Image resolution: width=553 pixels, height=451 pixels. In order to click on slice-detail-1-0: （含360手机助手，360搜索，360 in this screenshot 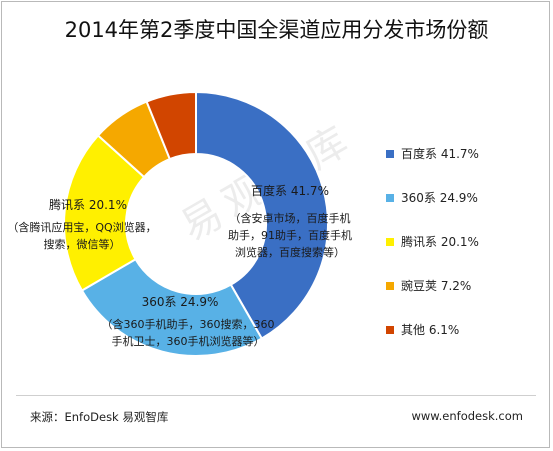, I will do `click(188, 324)`.